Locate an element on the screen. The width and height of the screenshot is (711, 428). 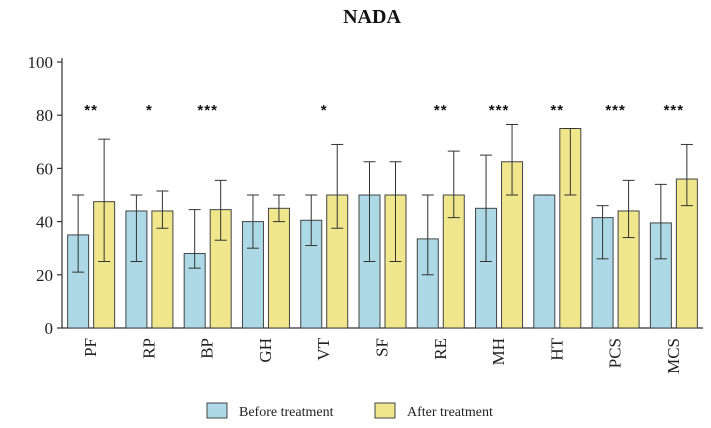
legend: Before treatment After treatment is located at coordinates (349, 411).